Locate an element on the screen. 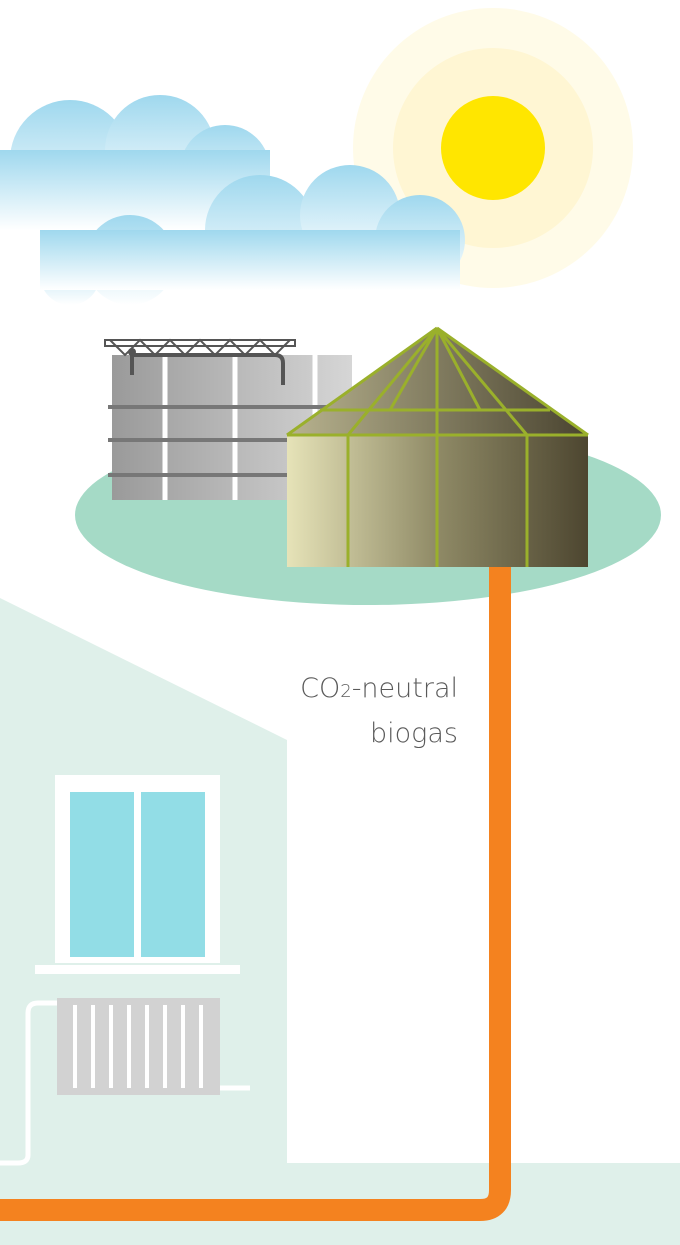 Image resolution: width=680 pixels, height=1245 pixels. label-line-1: CO2-neutral is located at coordinates (379, 688).